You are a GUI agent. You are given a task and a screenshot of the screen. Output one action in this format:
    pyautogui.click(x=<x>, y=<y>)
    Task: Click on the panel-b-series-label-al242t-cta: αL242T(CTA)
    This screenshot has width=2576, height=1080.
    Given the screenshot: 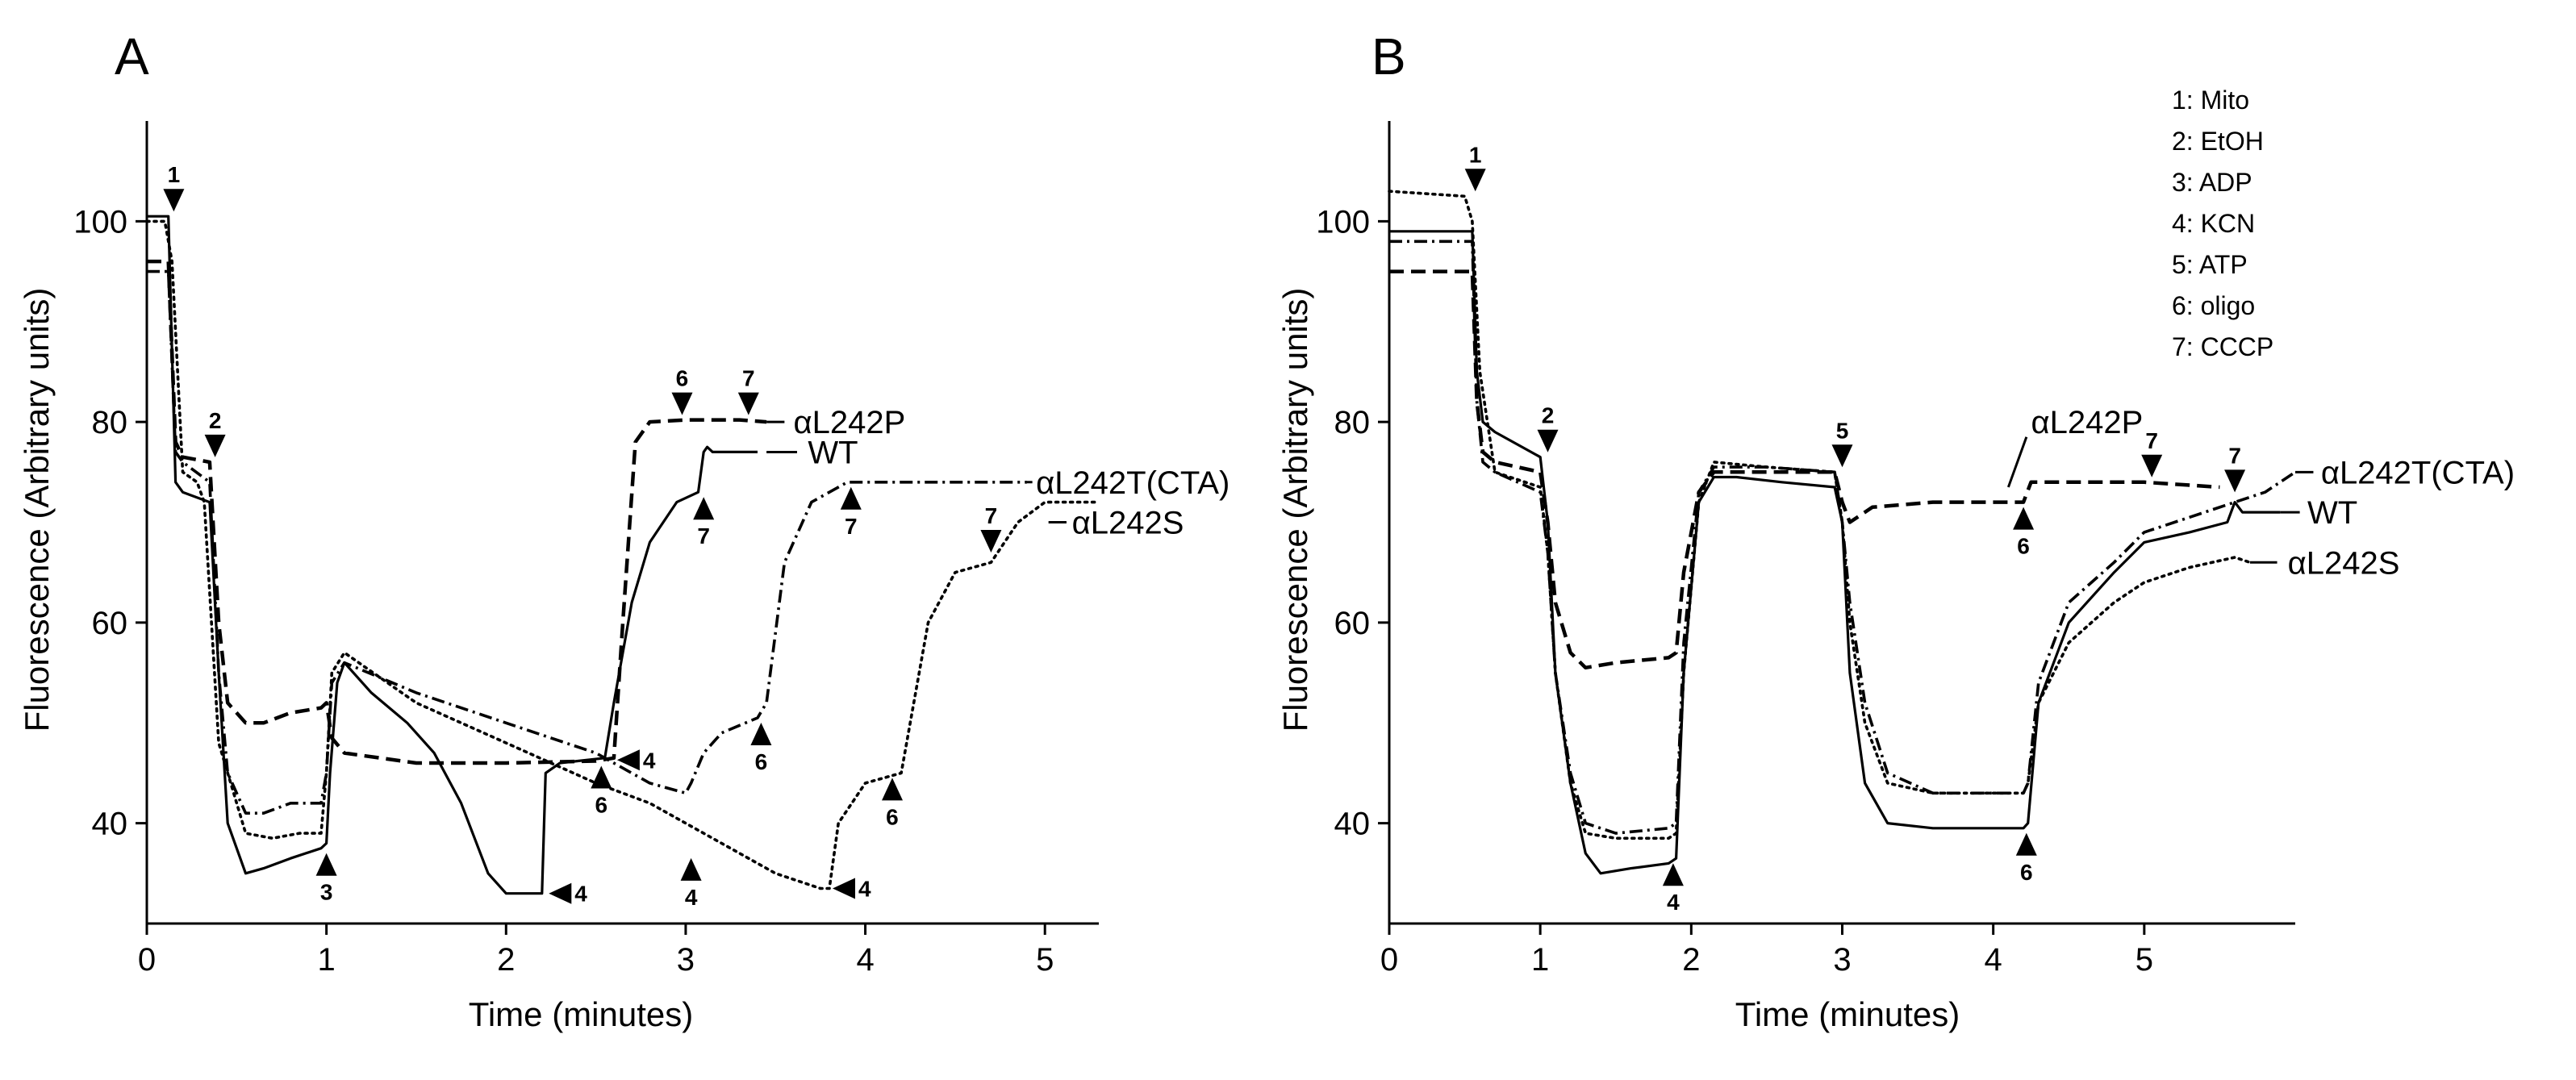 What is the action you would take?
    pyautogui.click(x=2405, y=472)
    